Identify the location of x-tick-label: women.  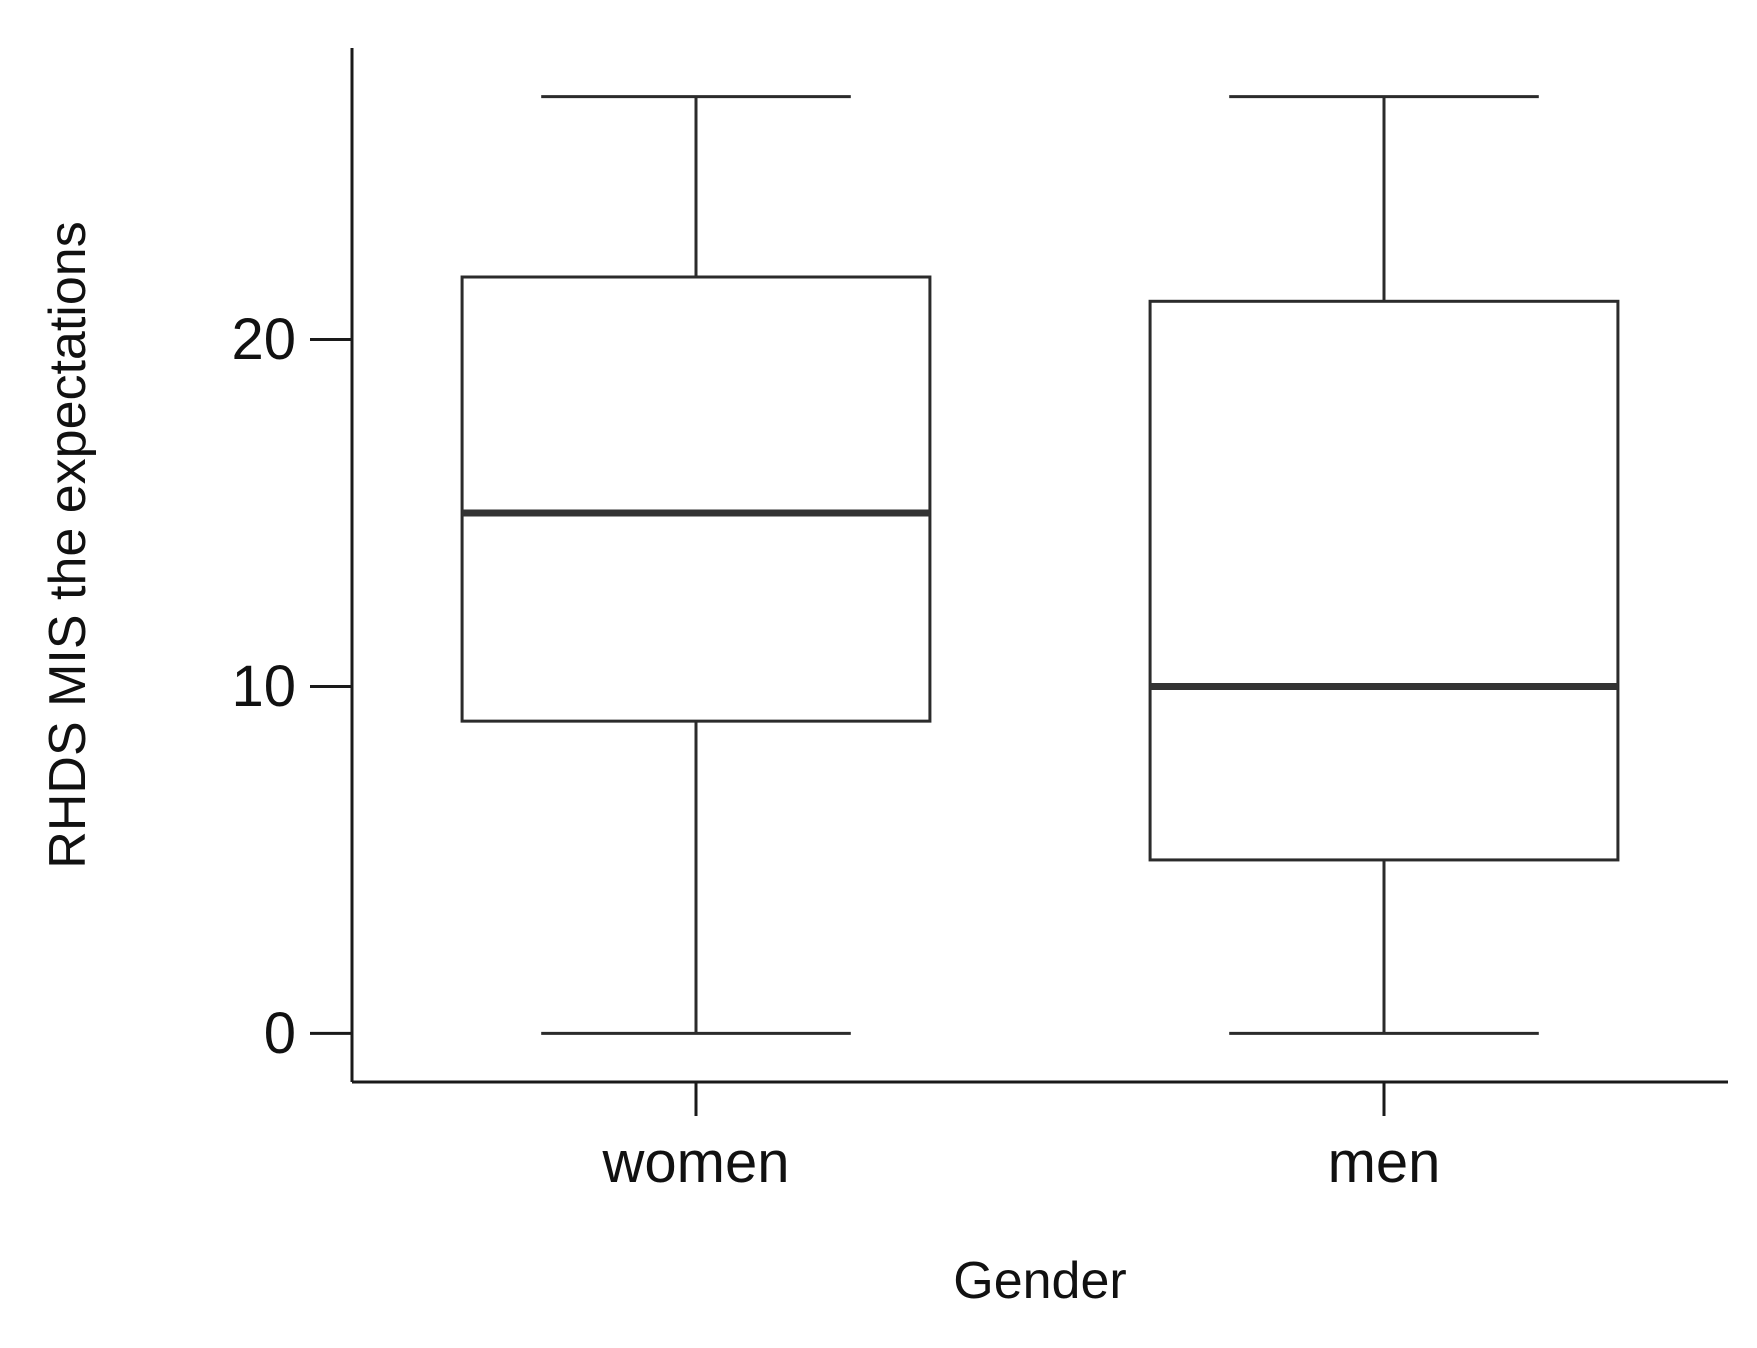
(696, 1162).